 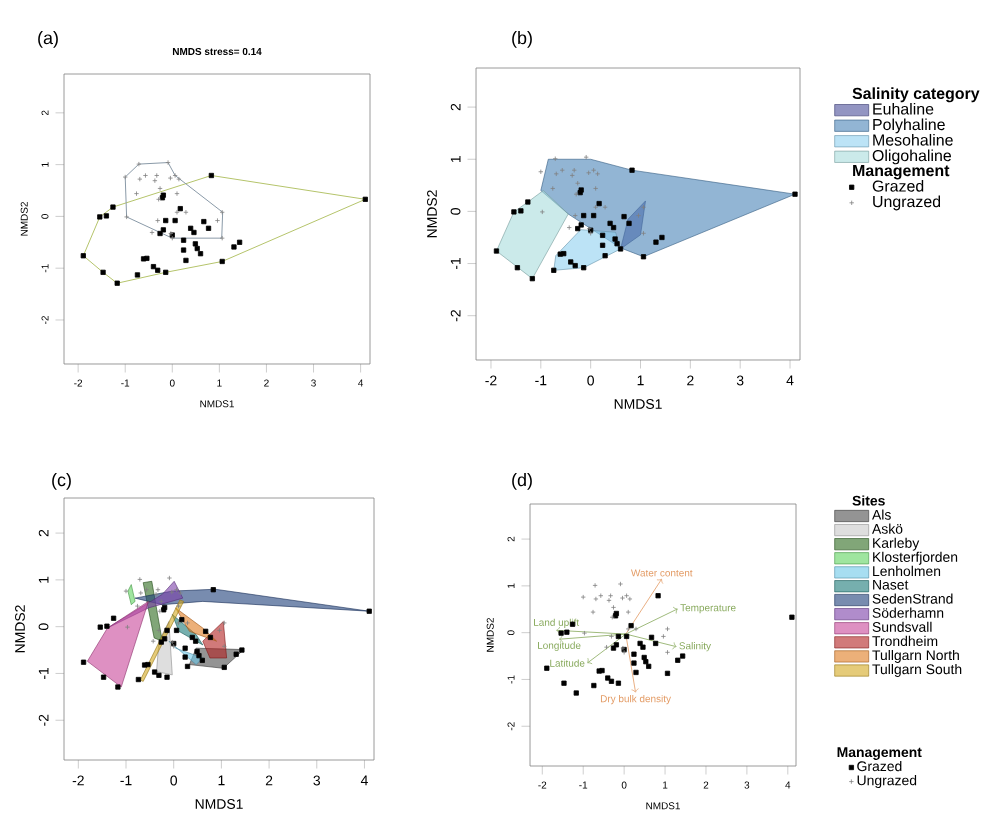 I want to click on text: (d), so click(x=522, y=481).